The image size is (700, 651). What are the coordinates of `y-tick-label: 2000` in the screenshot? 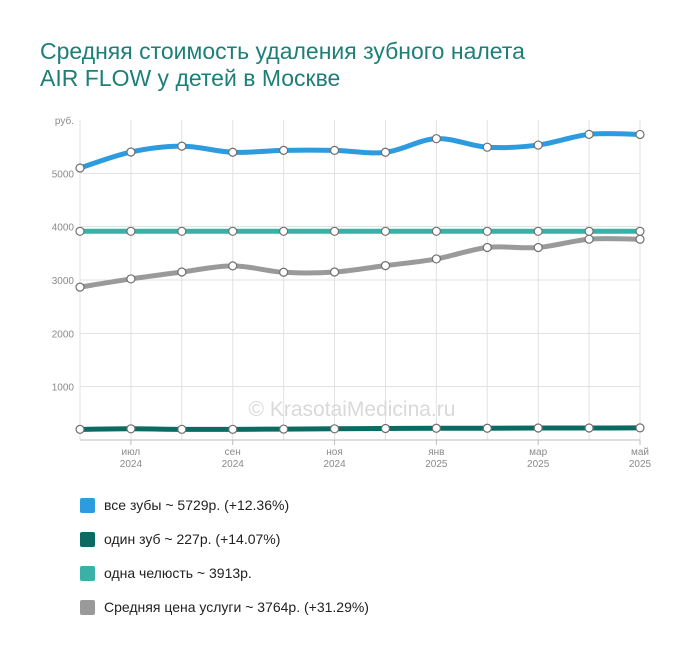 It's located at (63, 334).